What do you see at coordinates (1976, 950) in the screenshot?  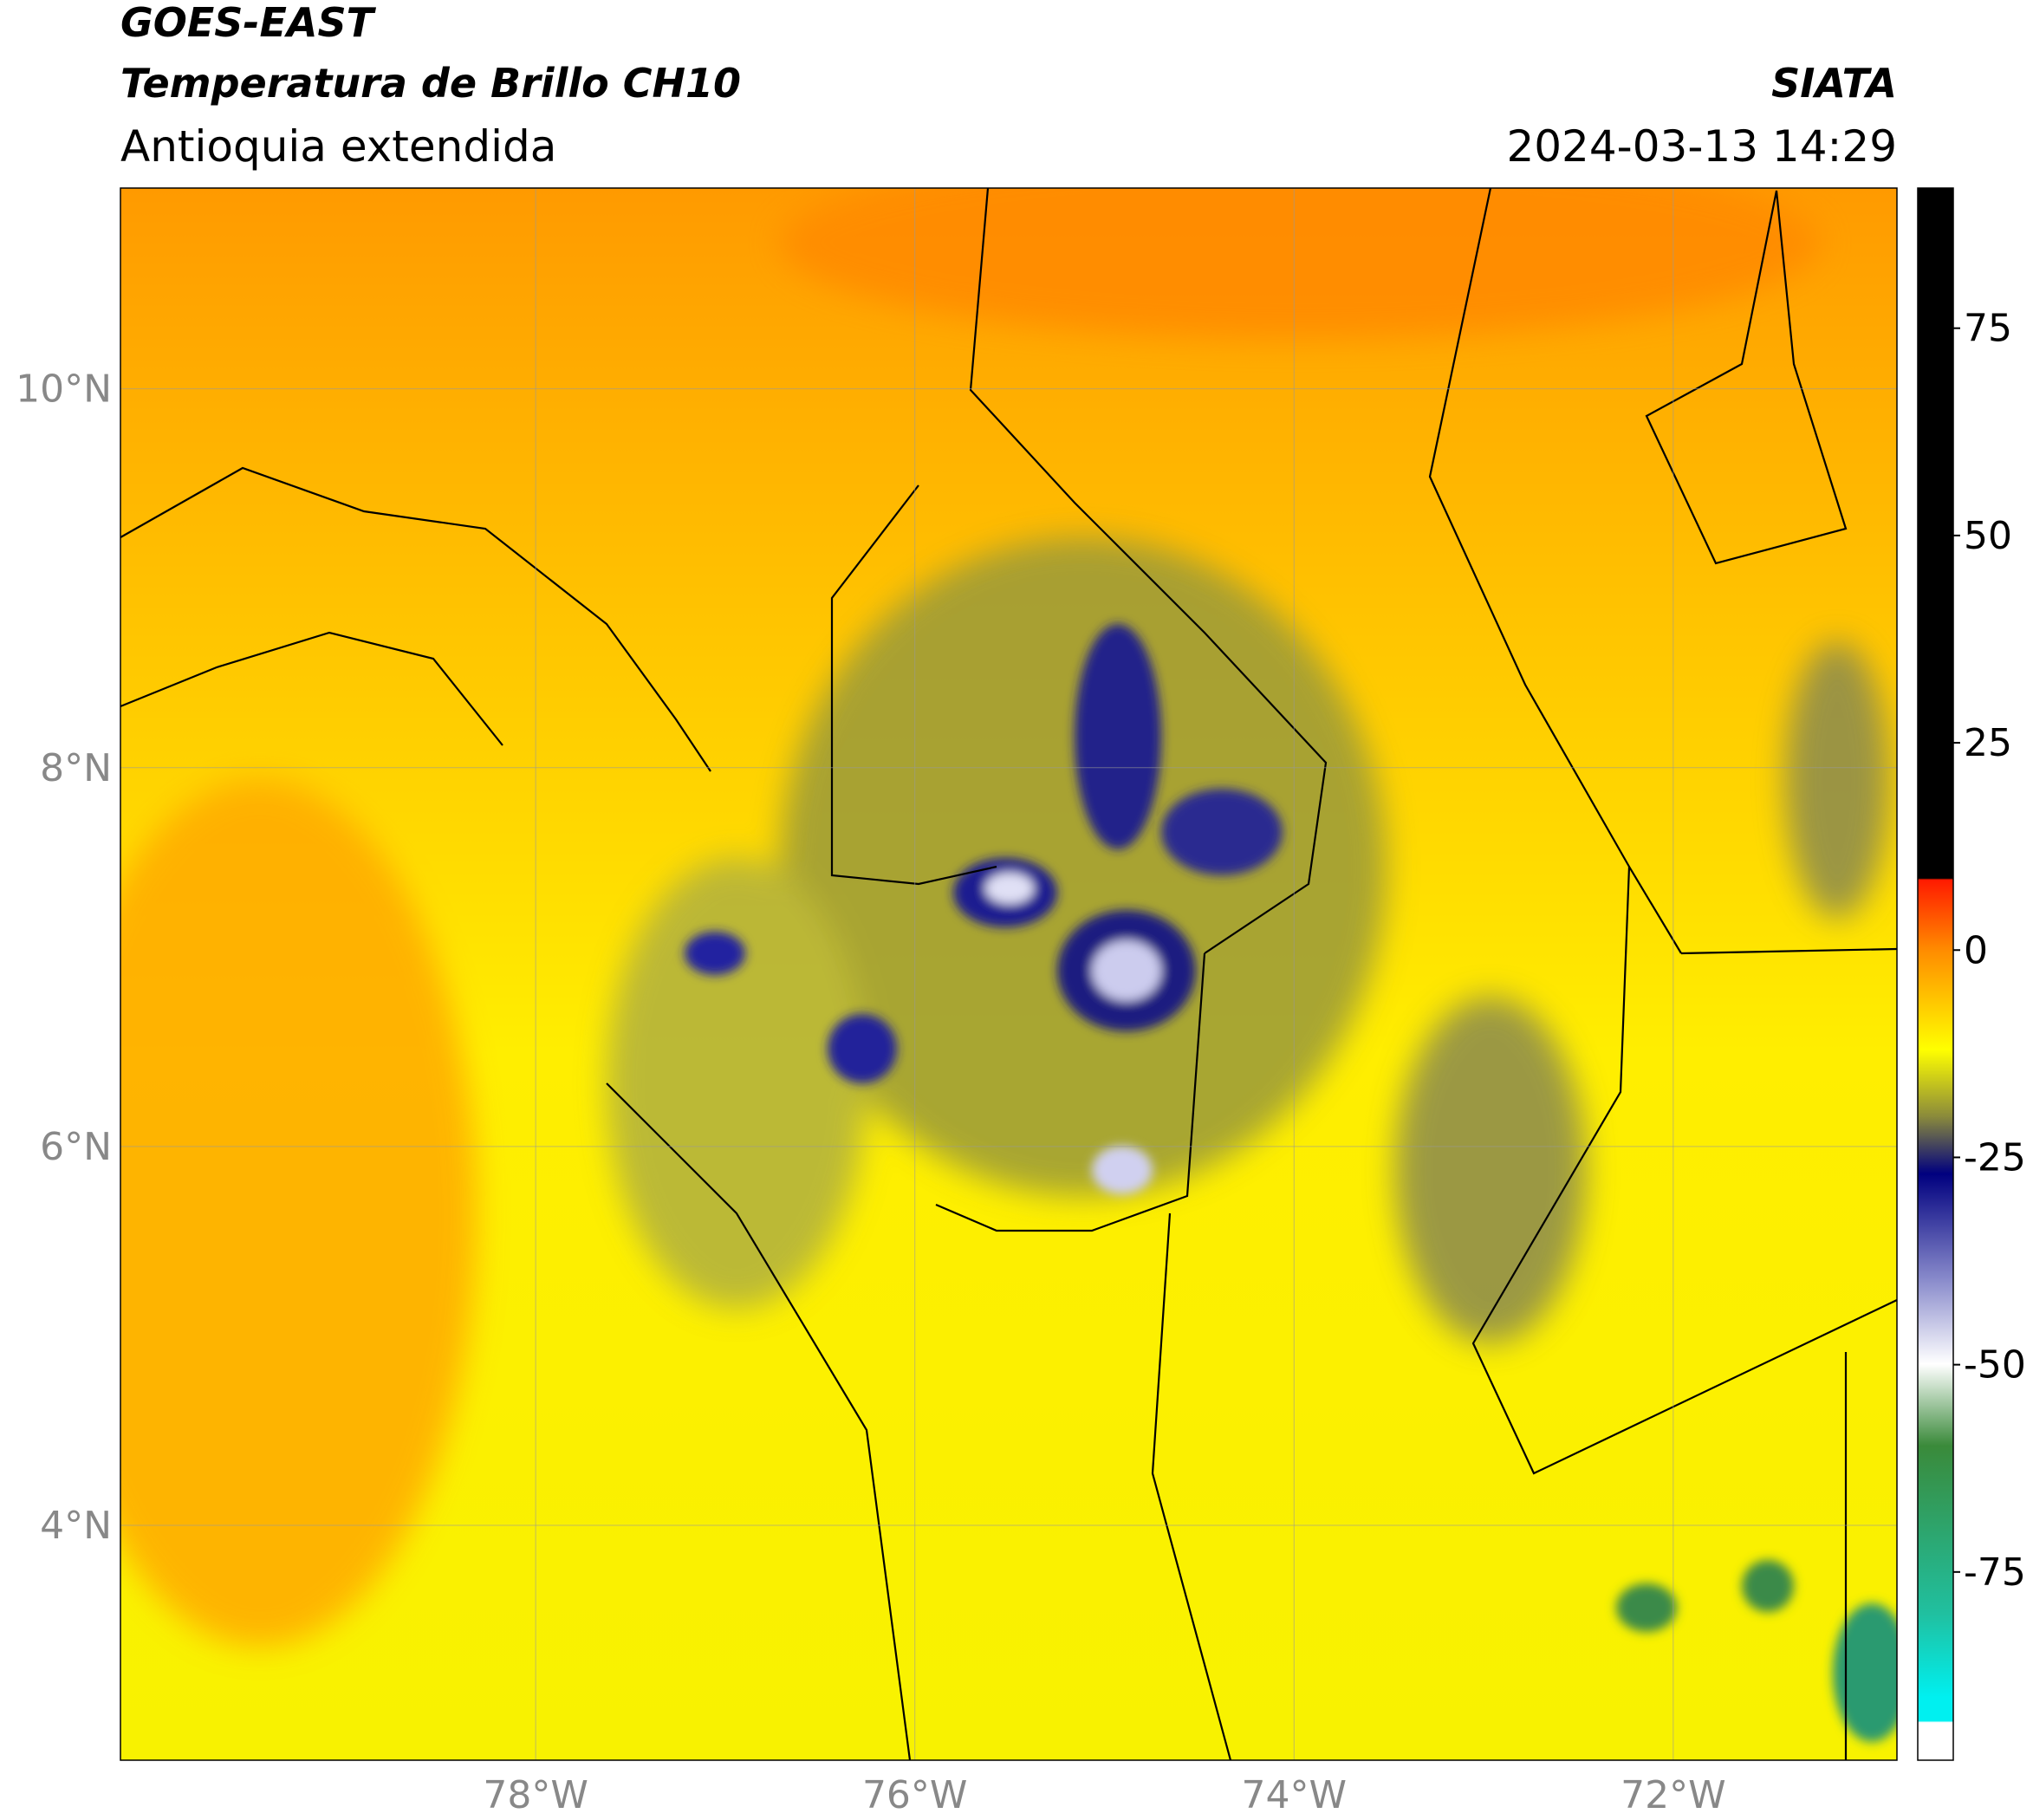 I see `colorbar-tick-label: 0` at bounding box center [1976, 950].